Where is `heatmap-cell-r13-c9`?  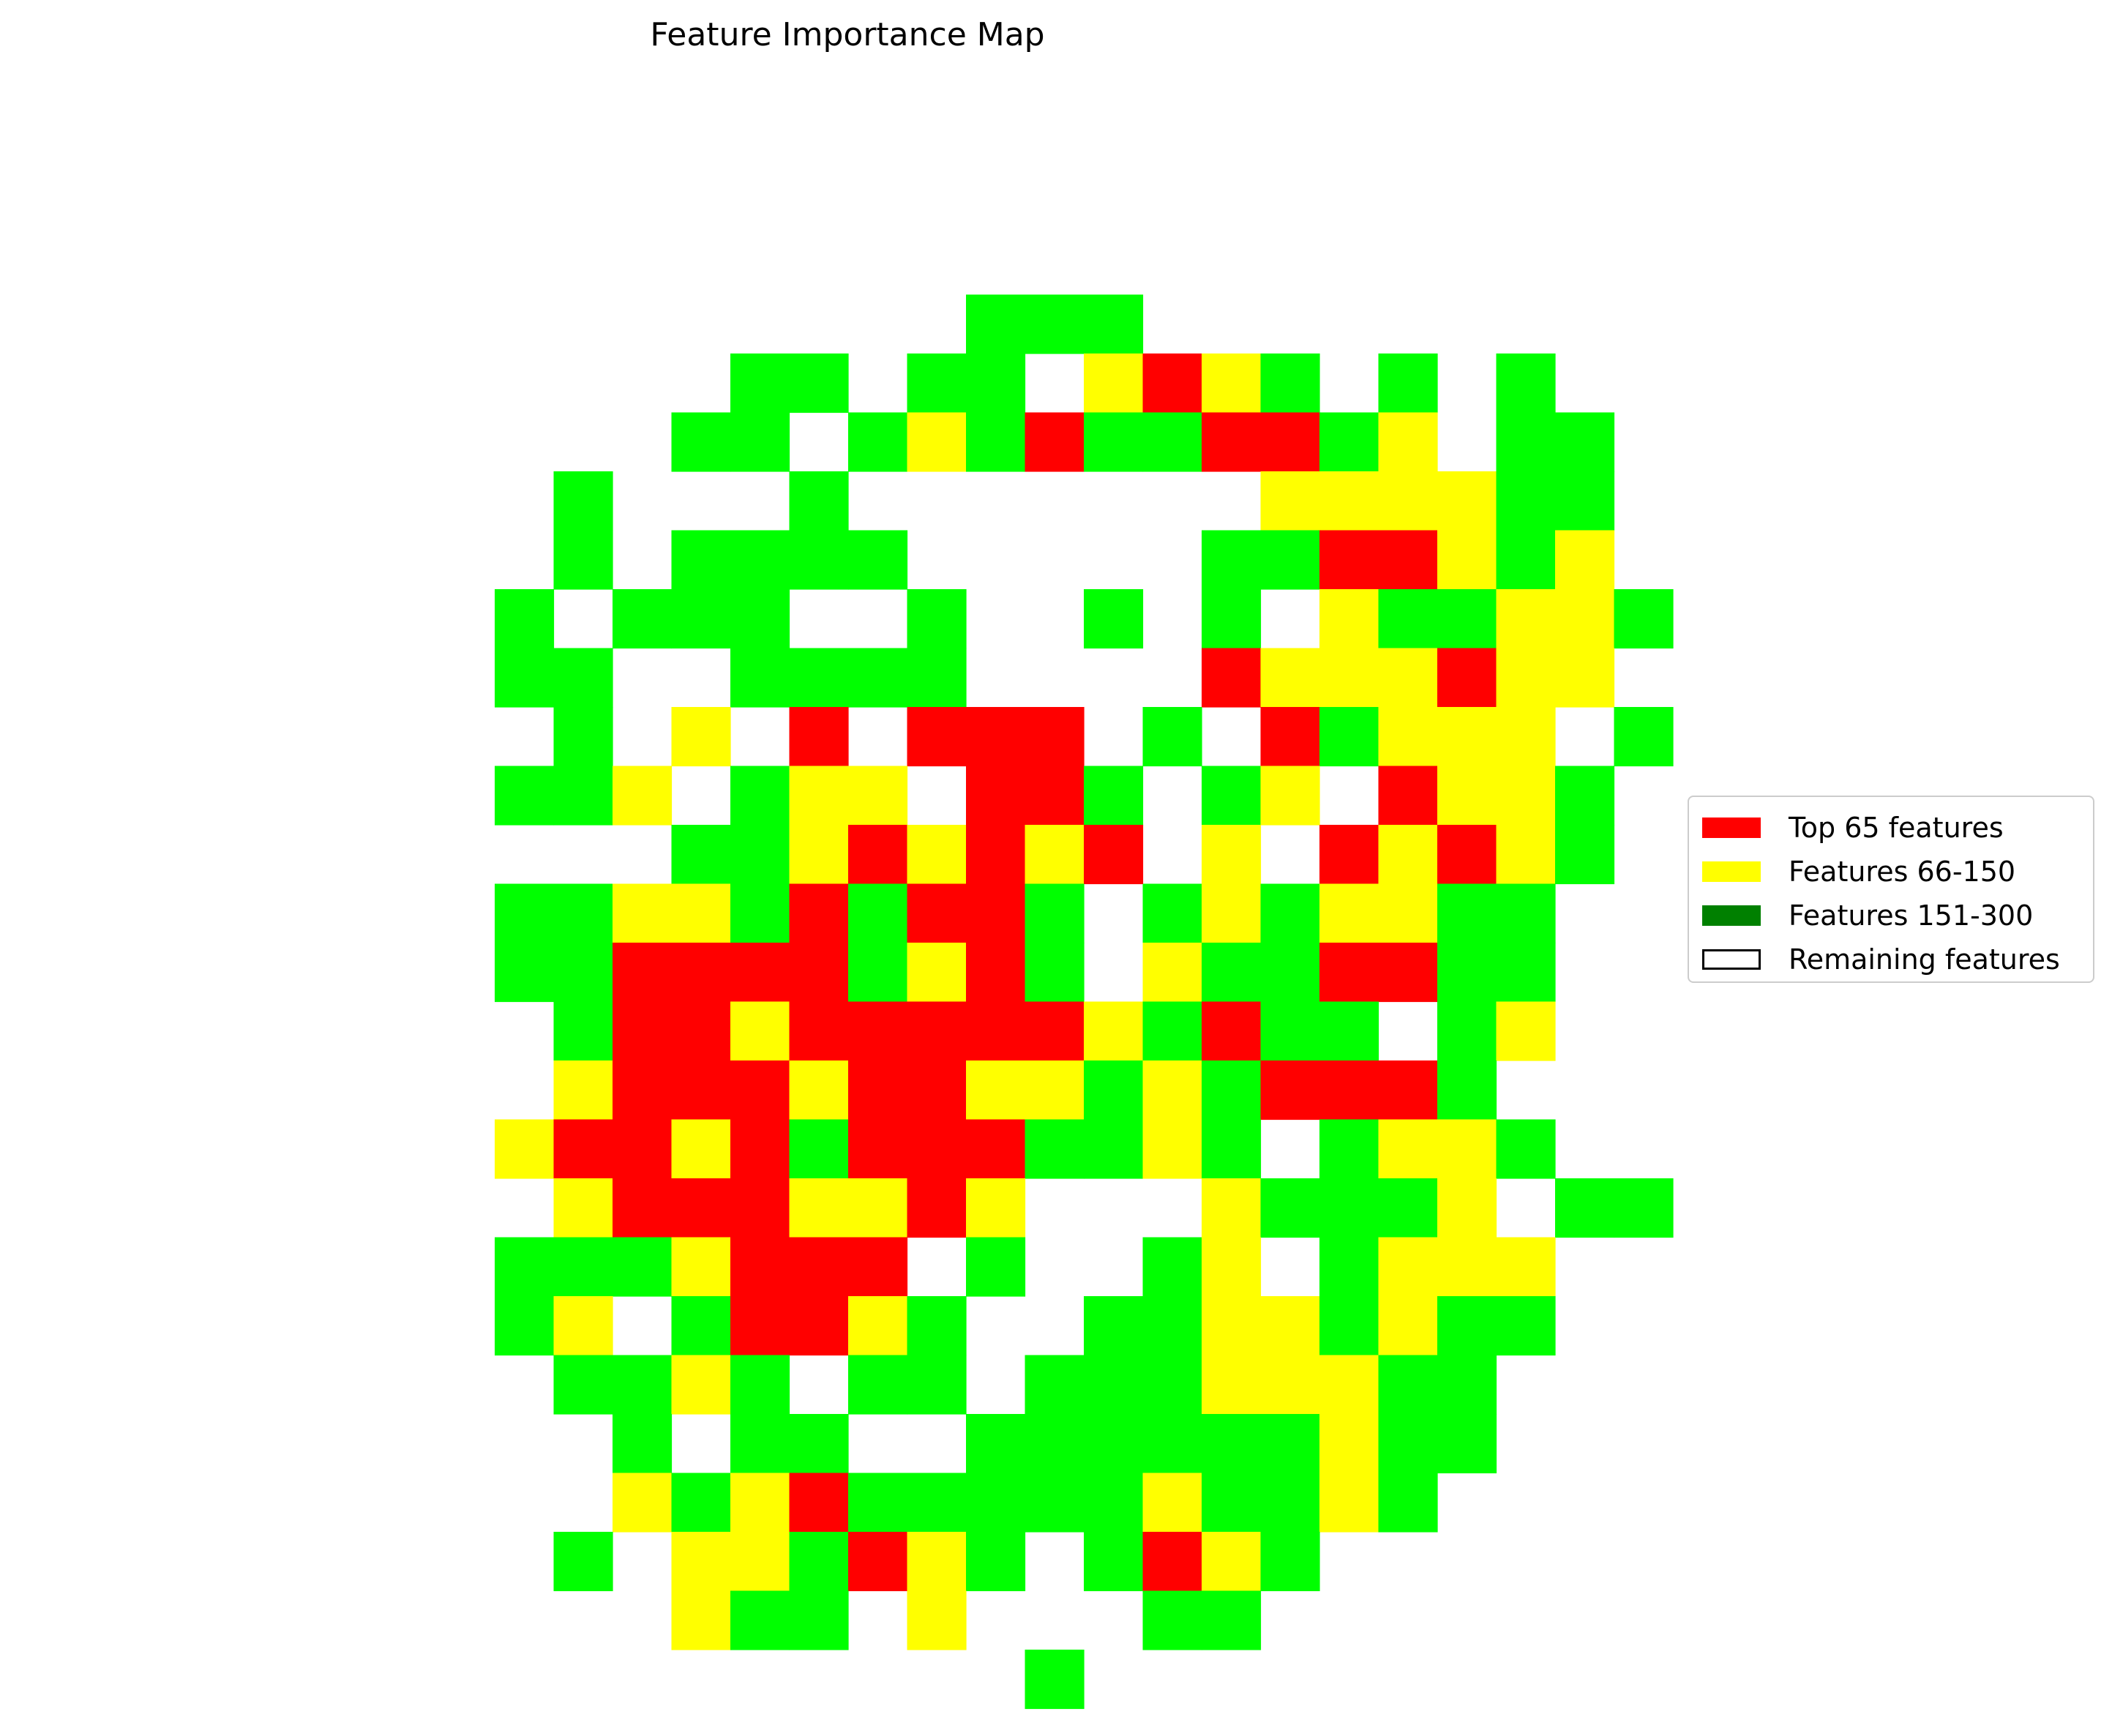 heatmap-cell-r13-c9 is located at coordinates (878, 796).